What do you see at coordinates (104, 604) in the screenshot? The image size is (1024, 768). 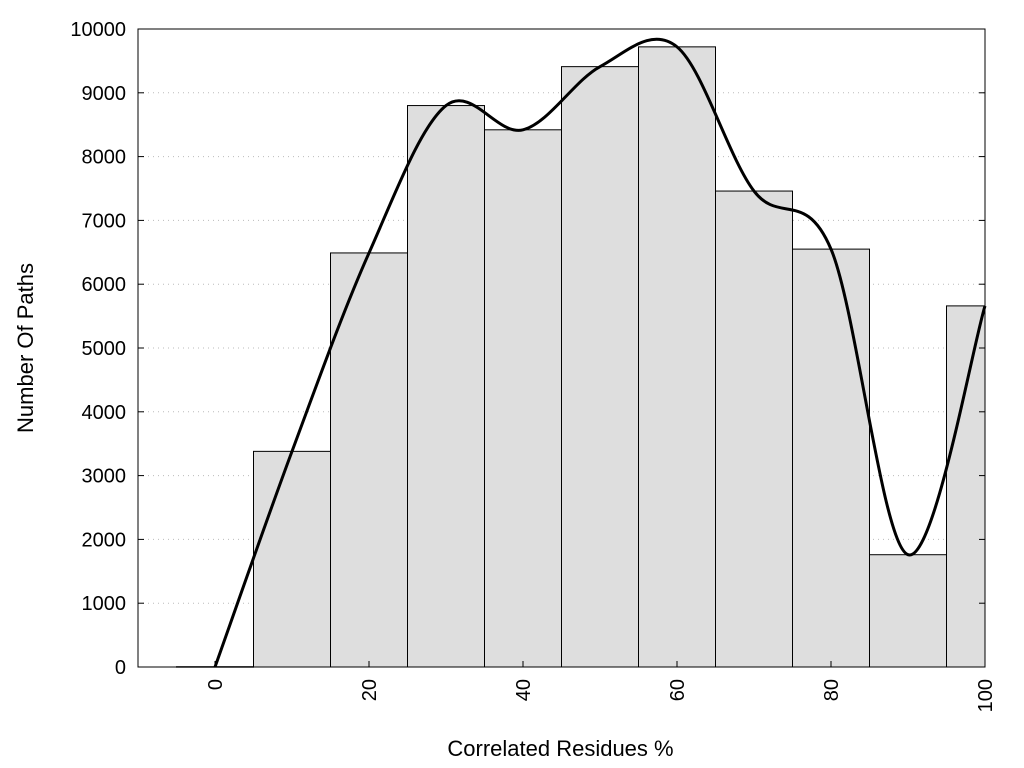 I see `y-tick-label: 1000` at bounding box center [104, 604].